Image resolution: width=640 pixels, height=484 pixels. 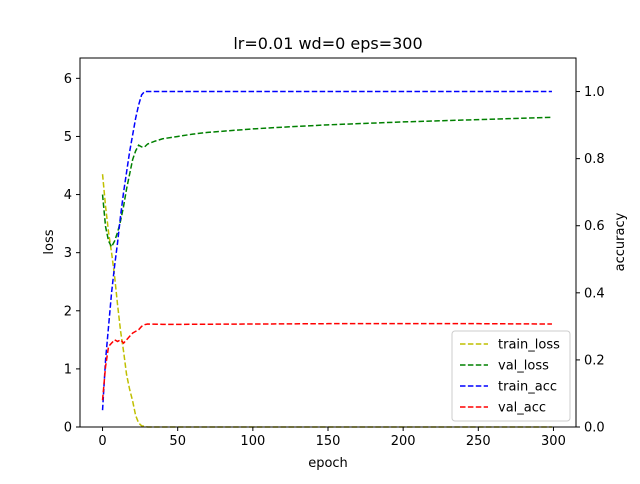 What do you see at coordinates (68, 195) in the screenshot?
I see `y-tick-label: 4` at bounding box center [68, 195].